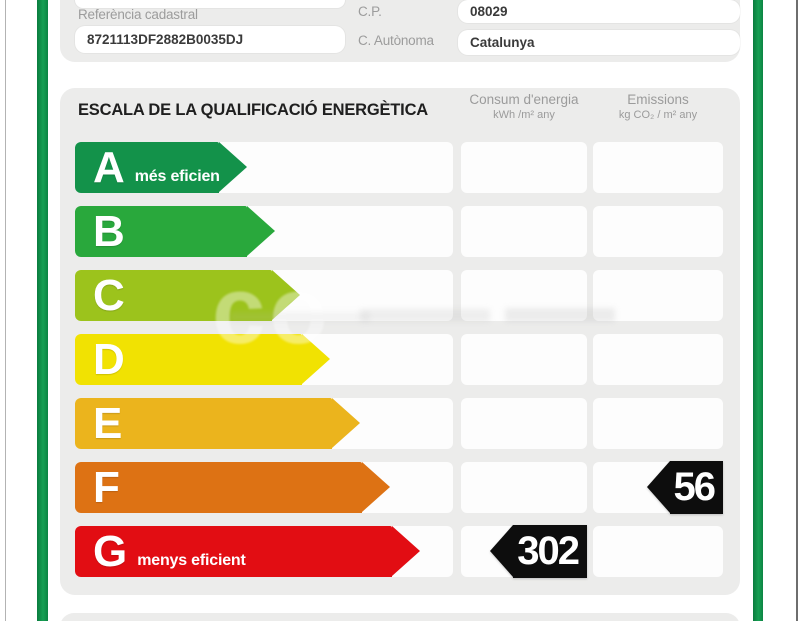  Describe the element at coordinates (253, 110) in the screenshot. I see `scale-title: ESCALA DE LA QUALIFICACIÓ ENERGÈTICA` at that location.